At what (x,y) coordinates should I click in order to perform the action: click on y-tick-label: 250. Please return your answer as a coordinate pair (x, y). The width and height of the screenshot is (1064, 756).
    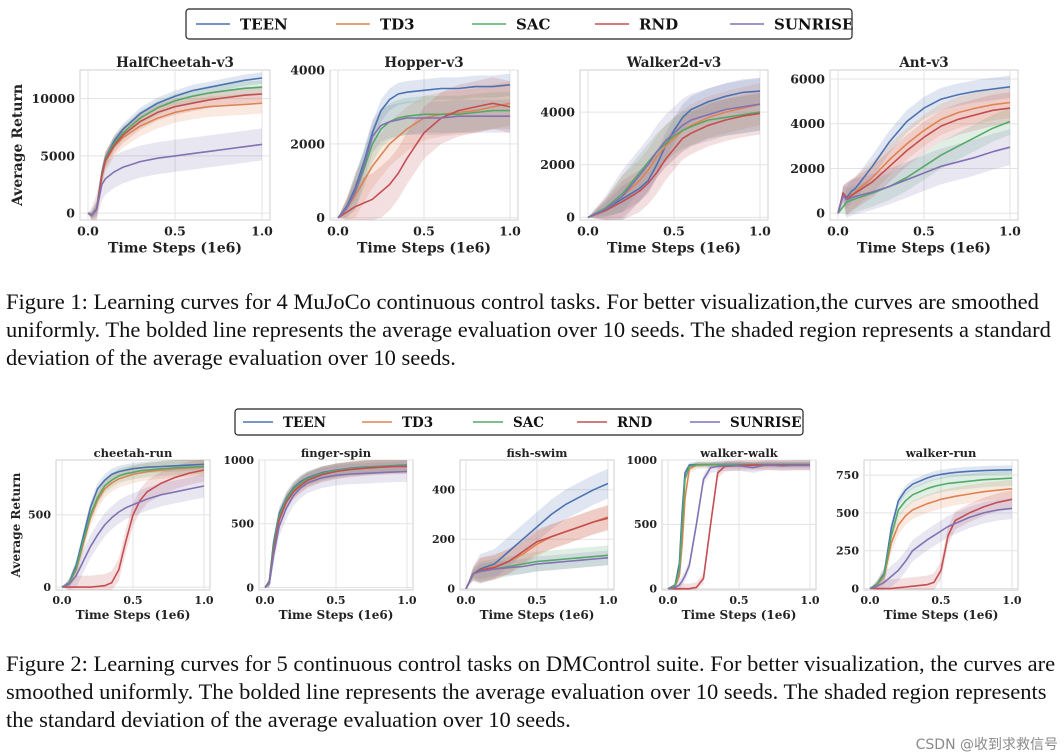
    Looking at the image, I should click on (847, 551).